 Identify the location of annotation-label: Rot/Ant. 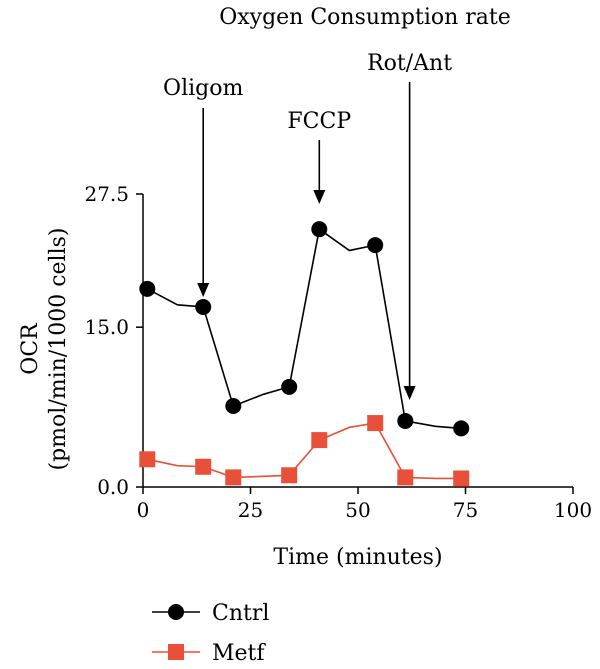
(409, 63).